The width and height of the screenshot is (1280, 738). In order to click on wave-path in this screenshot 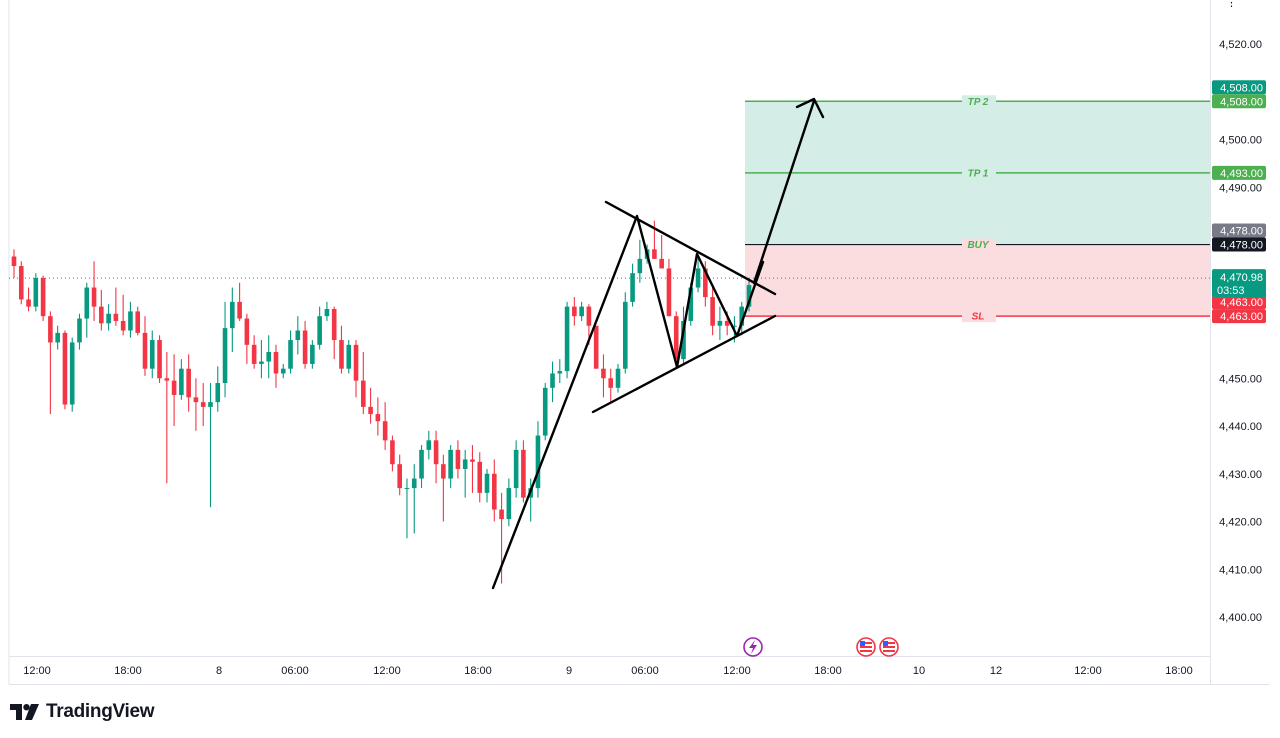, I will do `click(628, 402)`.